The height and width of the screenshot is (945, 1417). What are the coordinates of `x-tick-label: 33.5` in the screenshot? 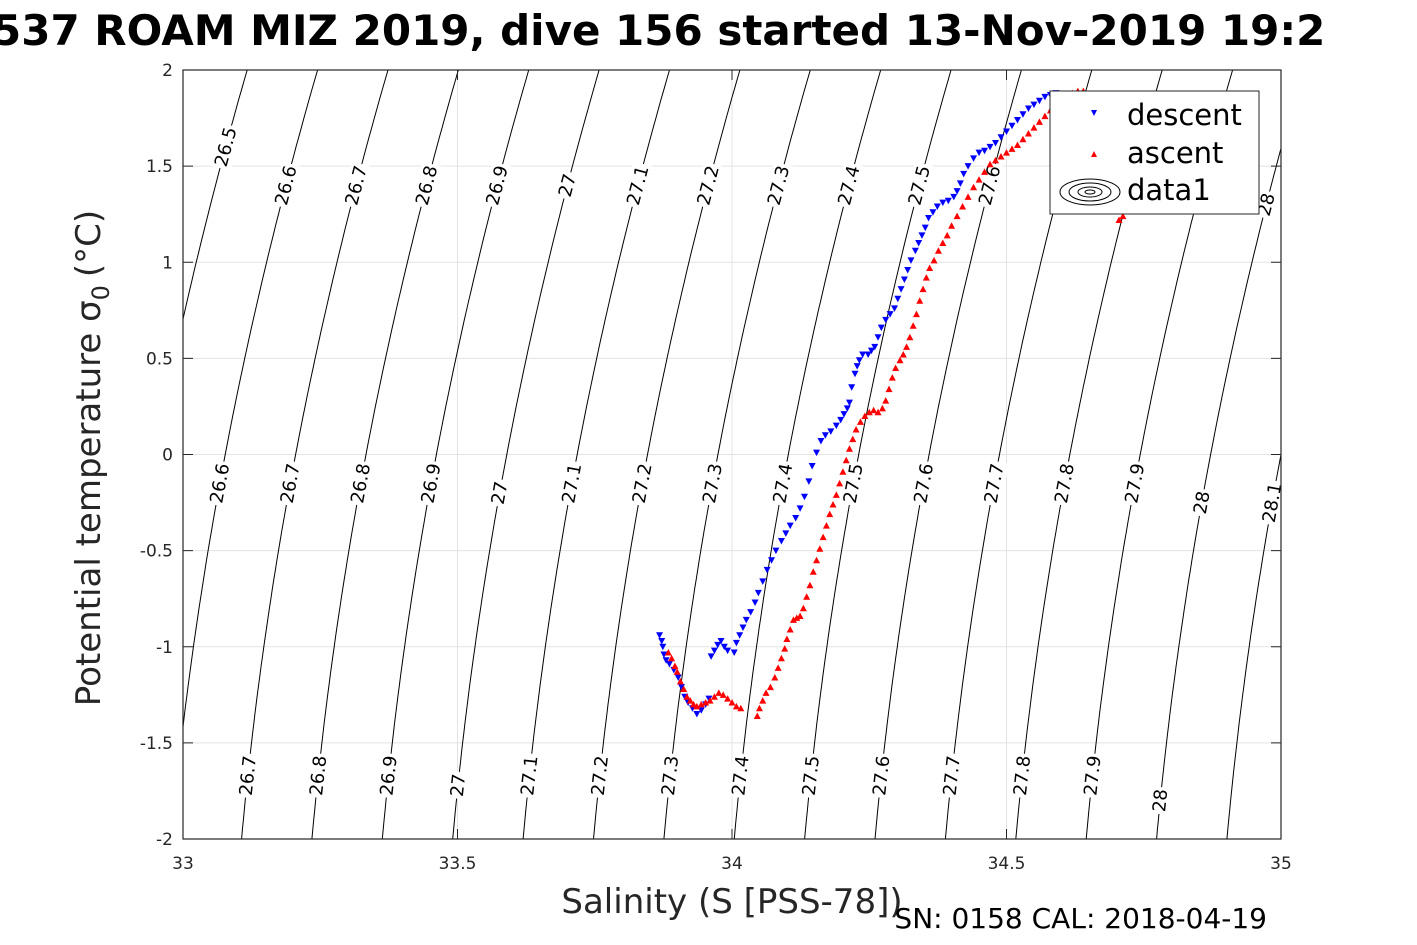 It's located at (458, 864).